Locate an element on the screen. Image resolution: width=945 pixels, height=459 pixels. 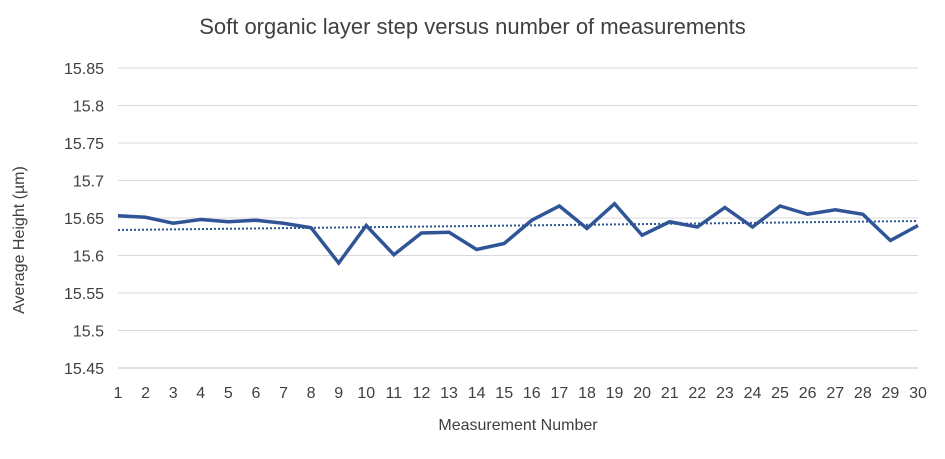
y-tick-label: 15.75 is located at coordinates (84, 144).